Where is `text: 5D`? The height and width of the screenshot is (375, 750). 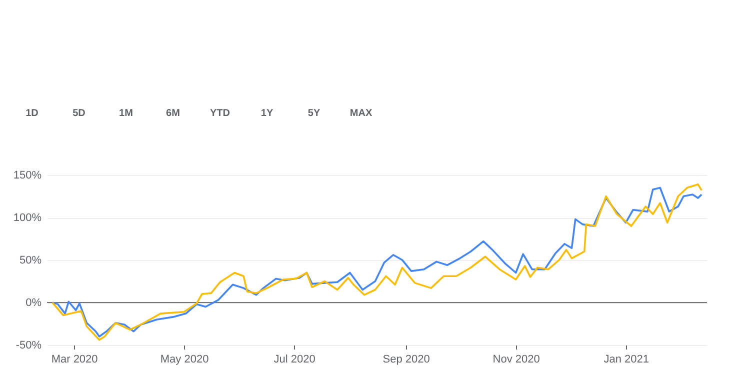
text: 5D is located at coordinates (79, 113).